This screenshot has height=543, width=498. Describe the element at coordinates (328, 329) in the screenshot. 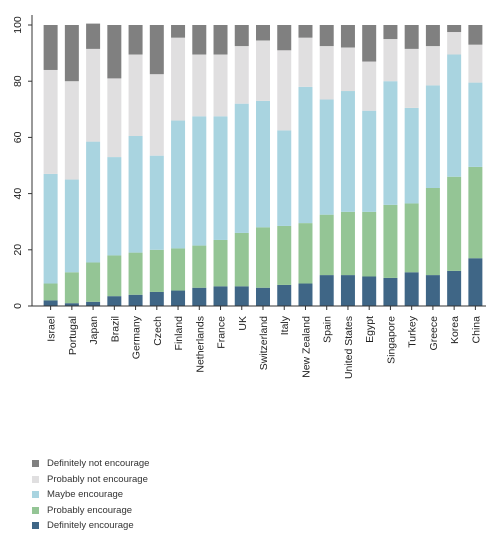

I see `x-tick-label-13: Spain` at that location.